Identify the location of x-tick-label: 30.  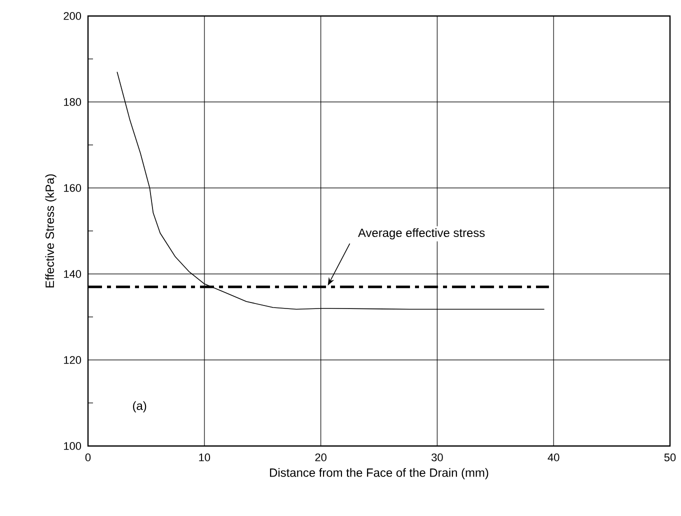
(437, 458).